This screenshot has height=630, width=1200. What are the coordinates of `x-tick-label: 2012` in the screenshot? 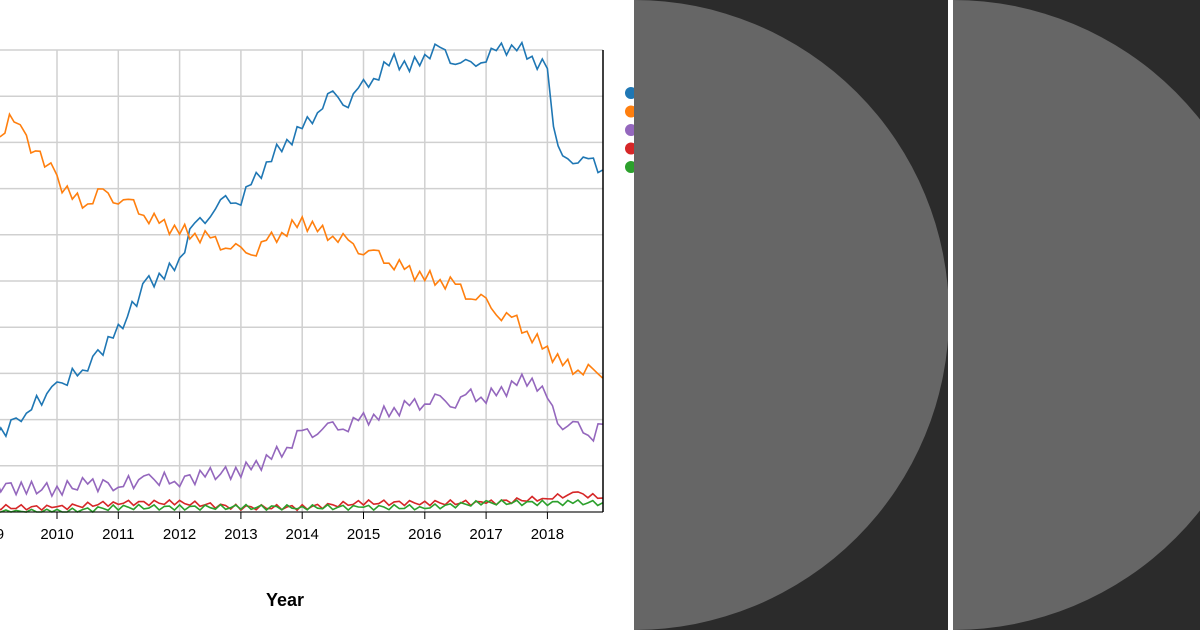 It's located at (179, 534).